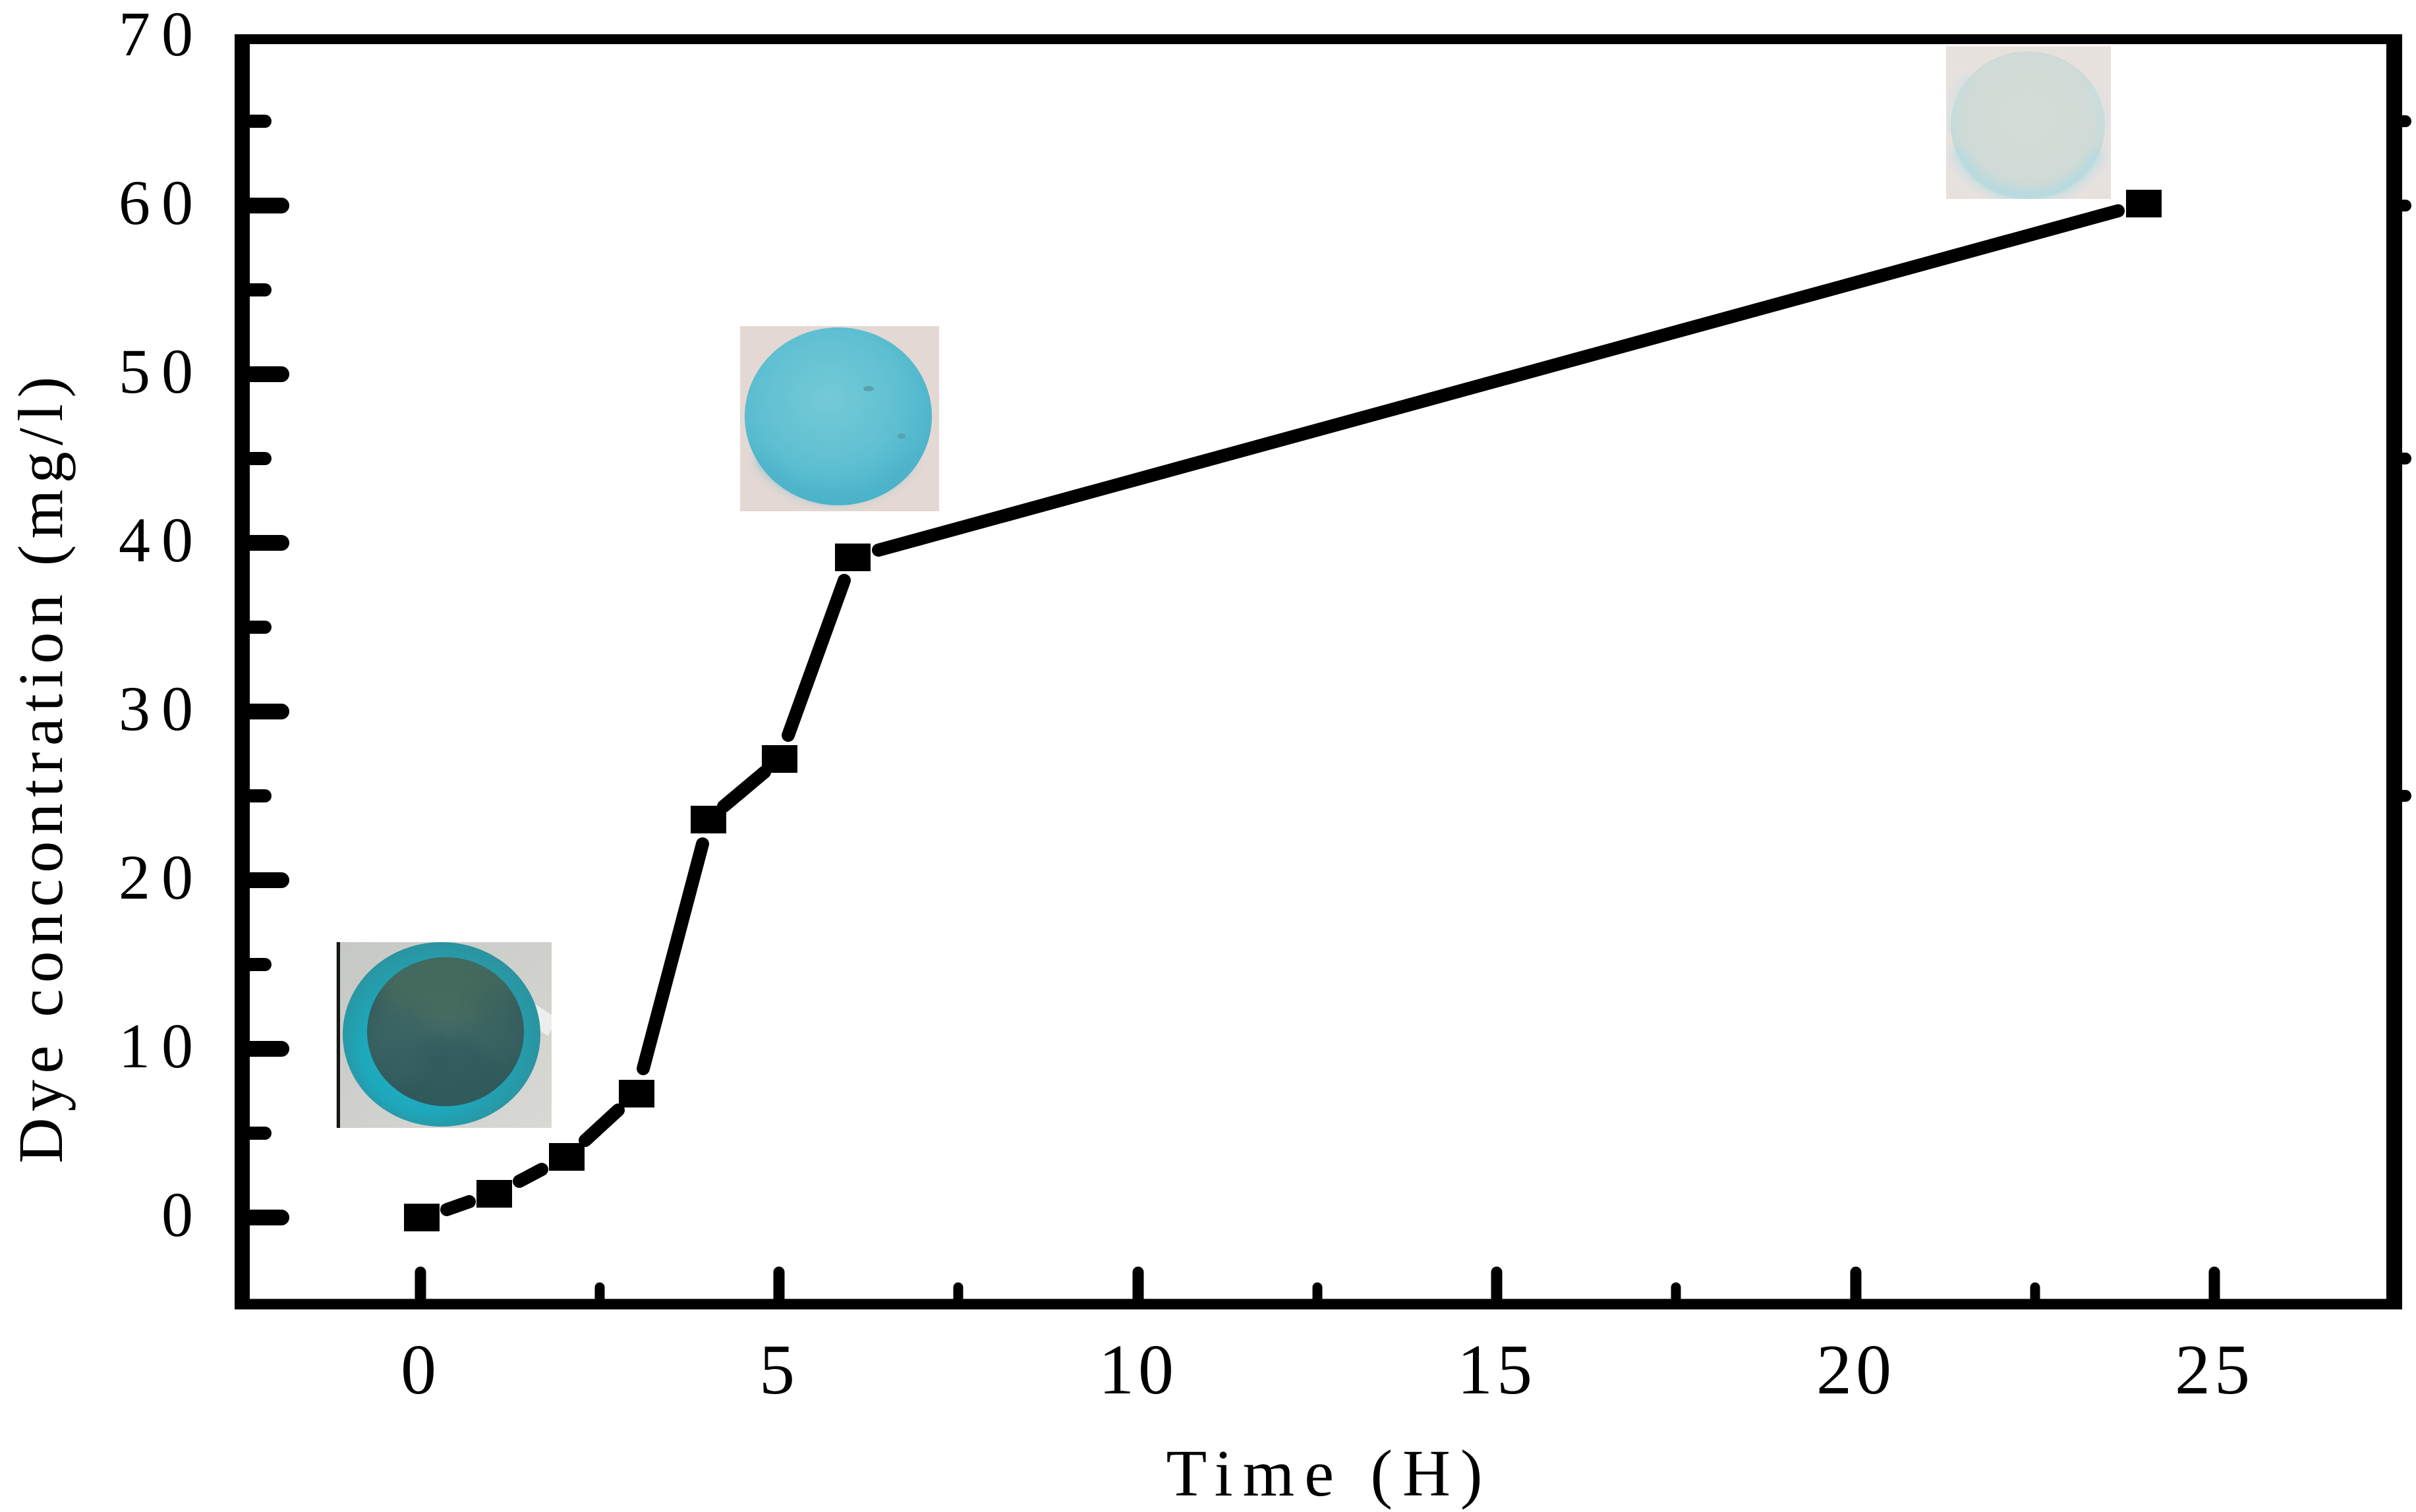 This screenshot has height=1512, width=2416. What do you see at coordinates (161, 371) in the screenshot?
I see `svg-text: 50` at bounding box center [161, 371].